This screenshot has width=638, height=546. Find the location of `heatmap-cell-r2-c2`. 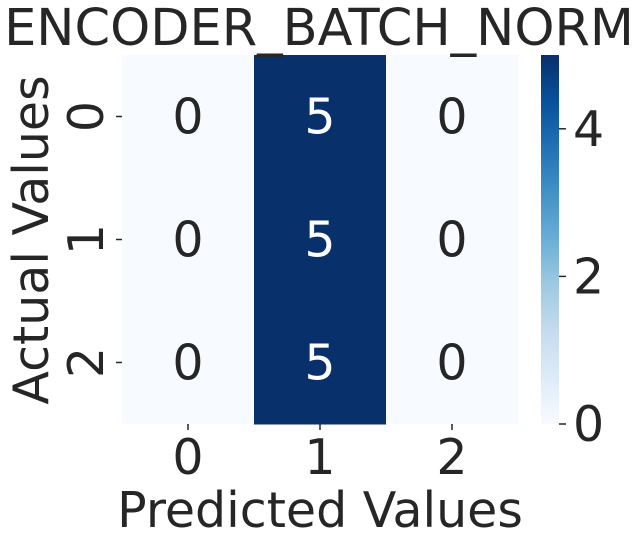

heatmap-cell-r2-c2 is located at coordinates (452, 363).